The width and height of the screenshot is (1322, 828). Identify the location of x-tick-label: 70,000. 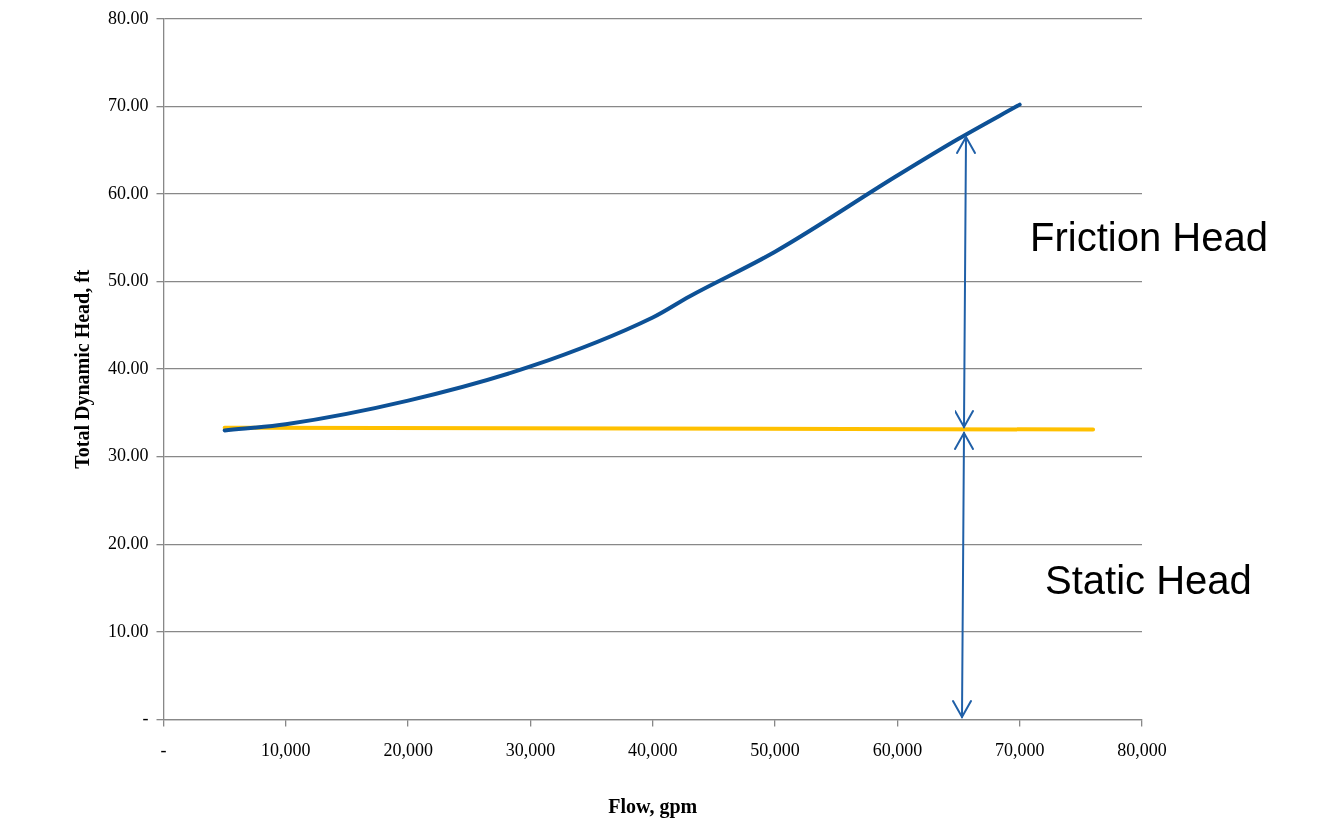
(1019, 749).